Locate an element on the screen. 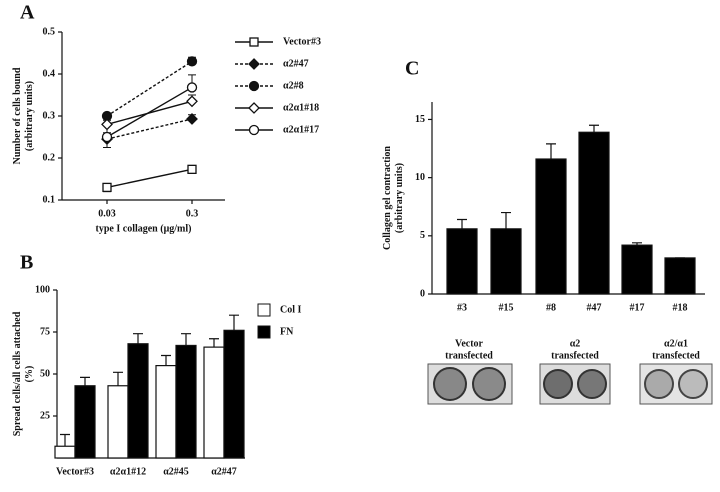 This screenshot has width=720, height=492. y-tick-label: 0.1 is located at coordinates (49, 199).